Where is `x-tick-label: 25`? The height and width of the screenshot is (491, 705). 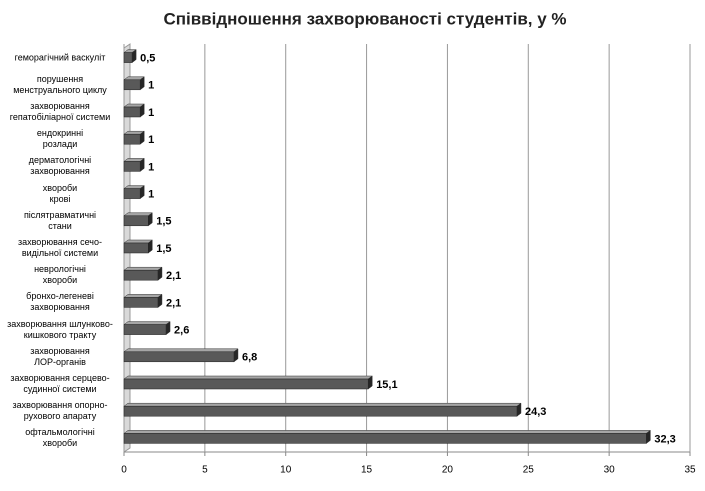
x-tick-label: 25 is located at coordinates (529, 470).